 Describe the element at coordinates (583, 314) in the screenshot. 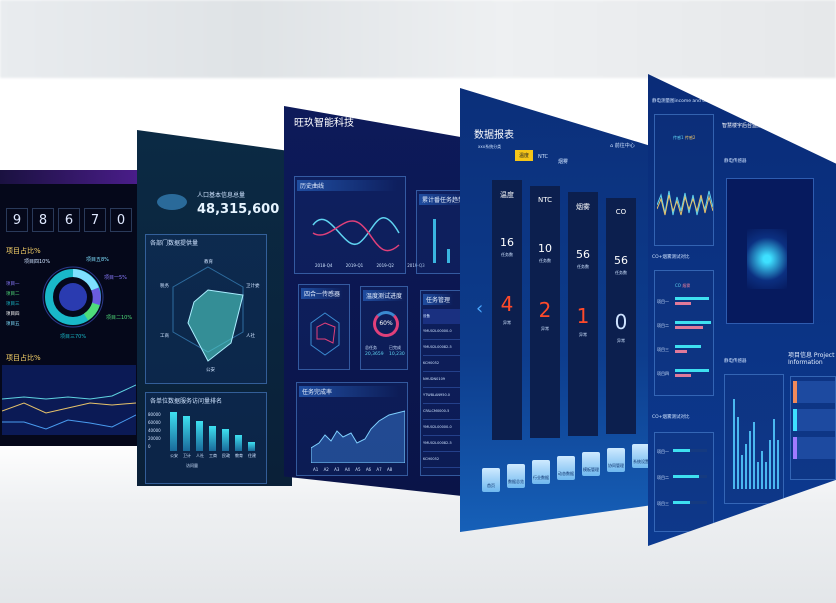

I see `metric-column: 烟雾 56 任务数 1 异常` at that location.